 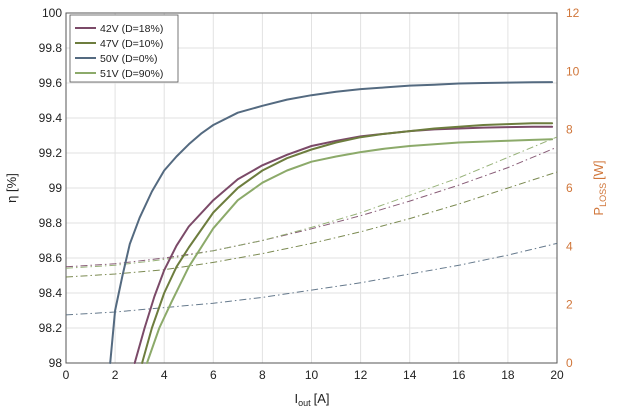 I want to click on x-tick-label: 2, so click(x=115, y=375).